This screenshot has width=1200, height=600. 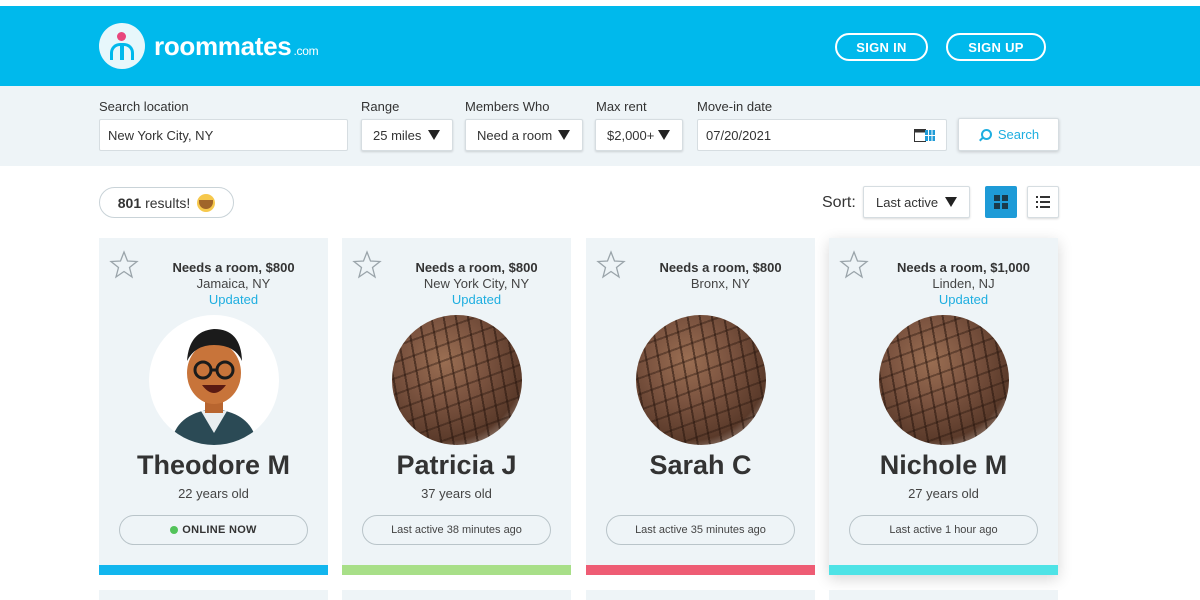 What do you see at coordinates (515, 135) in the screenshot?
I see `members-value: Need a room` at bounding box center [515, 135].